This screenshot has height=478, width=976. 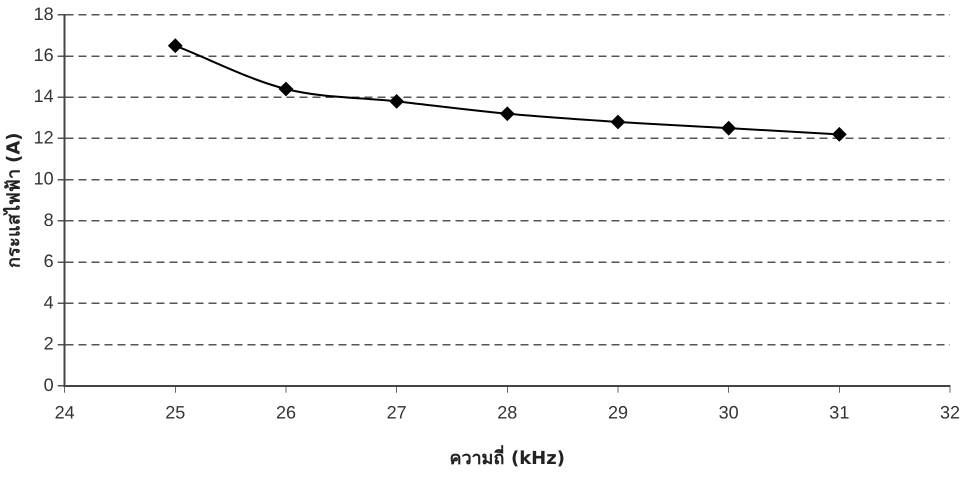 What do you see at coordinates (49, 261) in the screenshot?
I see `y-tick-label: 6` at bounding box center [49, 261].